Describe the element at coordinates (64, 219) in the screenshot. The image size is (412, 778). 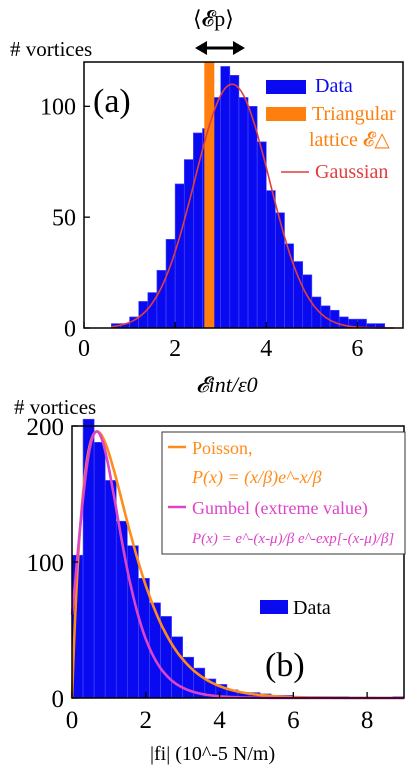
I see `y-tick-label: 50` at that location.